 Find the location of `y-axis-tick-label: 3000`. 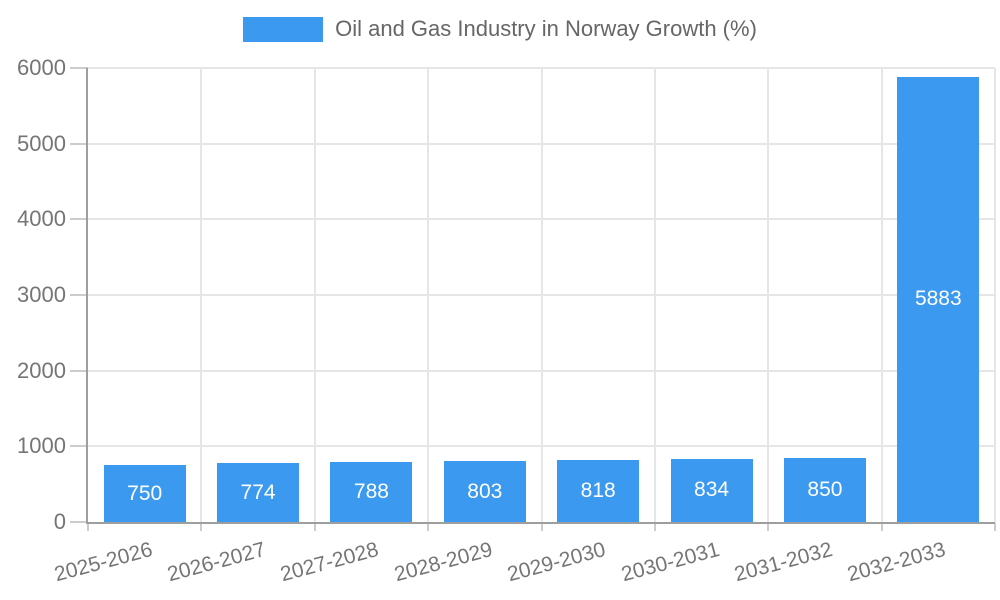

y-axis-tick-label: 3000 is located at coordinates (41, 294).